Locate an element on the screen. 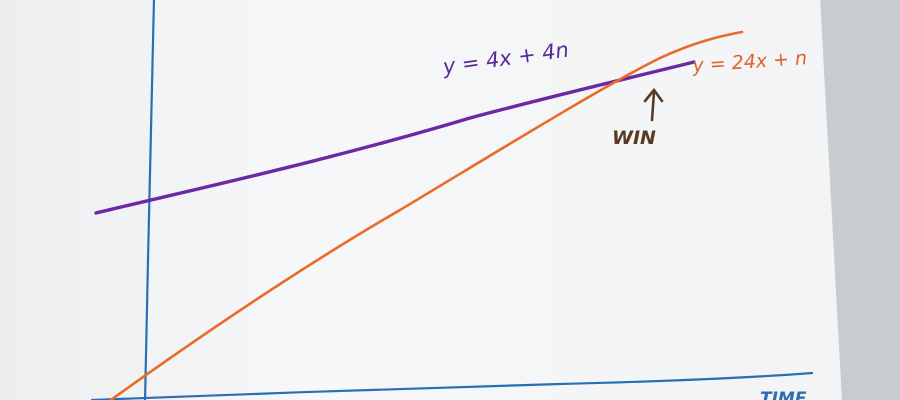 The image size is (900, 400). desk-shadow is located at coordinates (860, 200).